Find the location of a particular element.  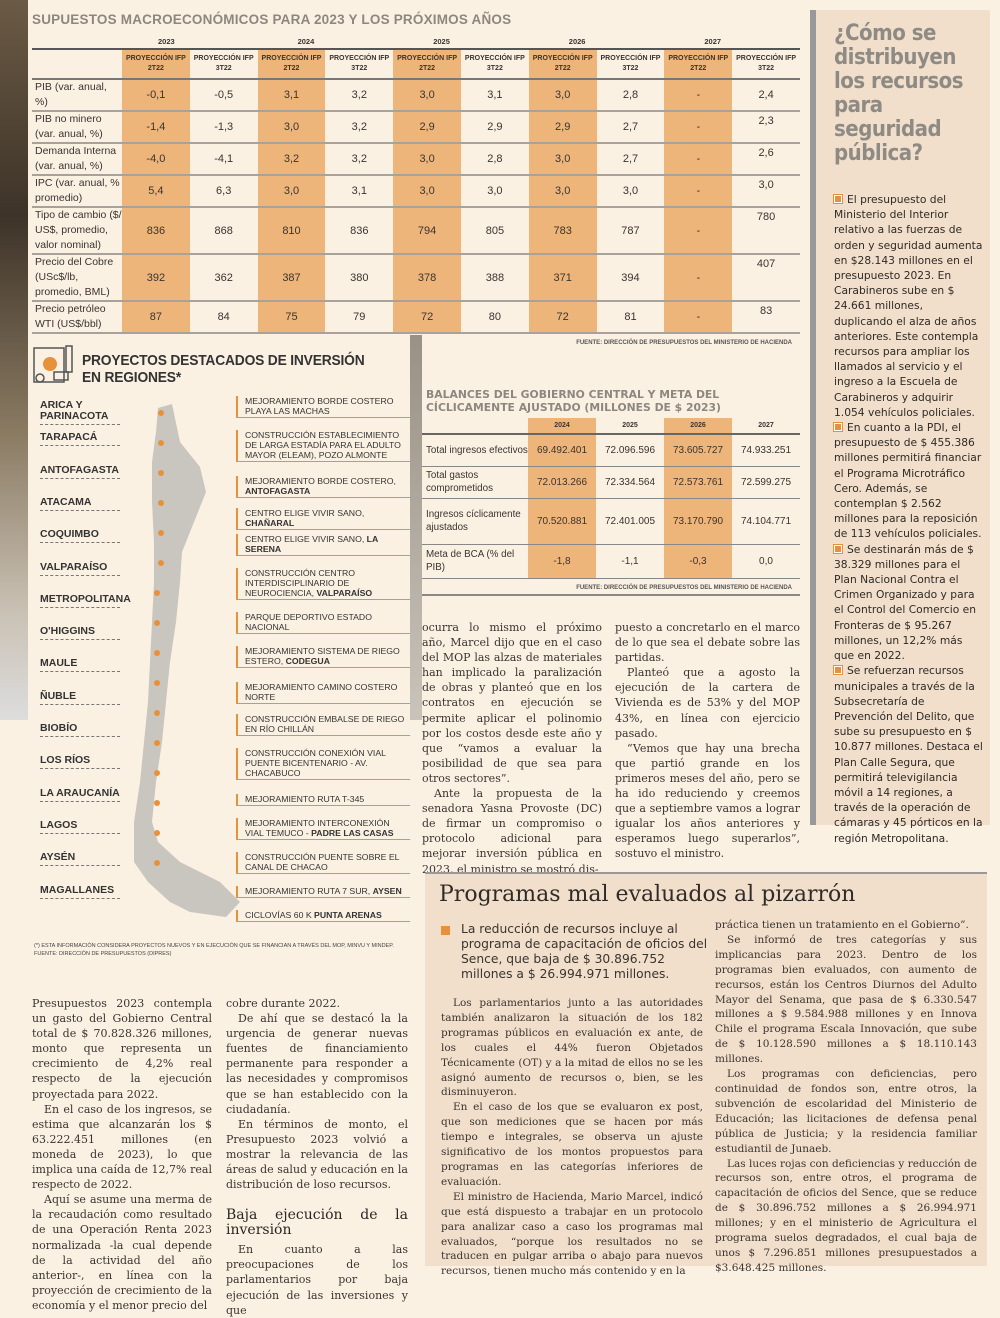

year-row: 2023 2024 2025 2026 2027 is located at coordinates (416, 42).